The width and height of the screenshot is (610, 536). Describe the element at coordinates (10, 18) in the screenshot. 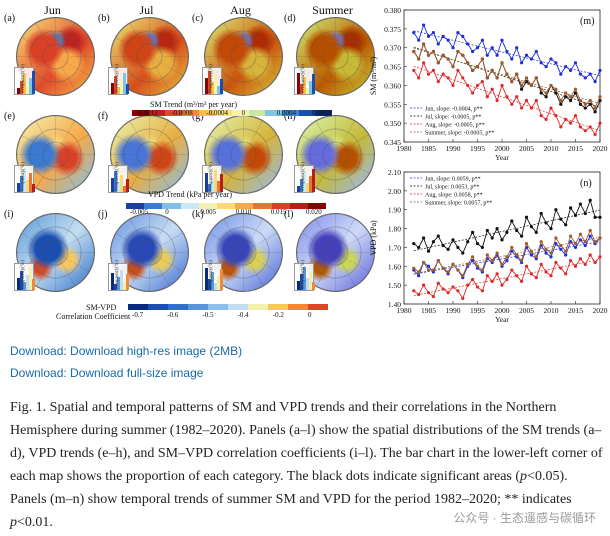

I see `map-panel-letter: (a)` at that location.